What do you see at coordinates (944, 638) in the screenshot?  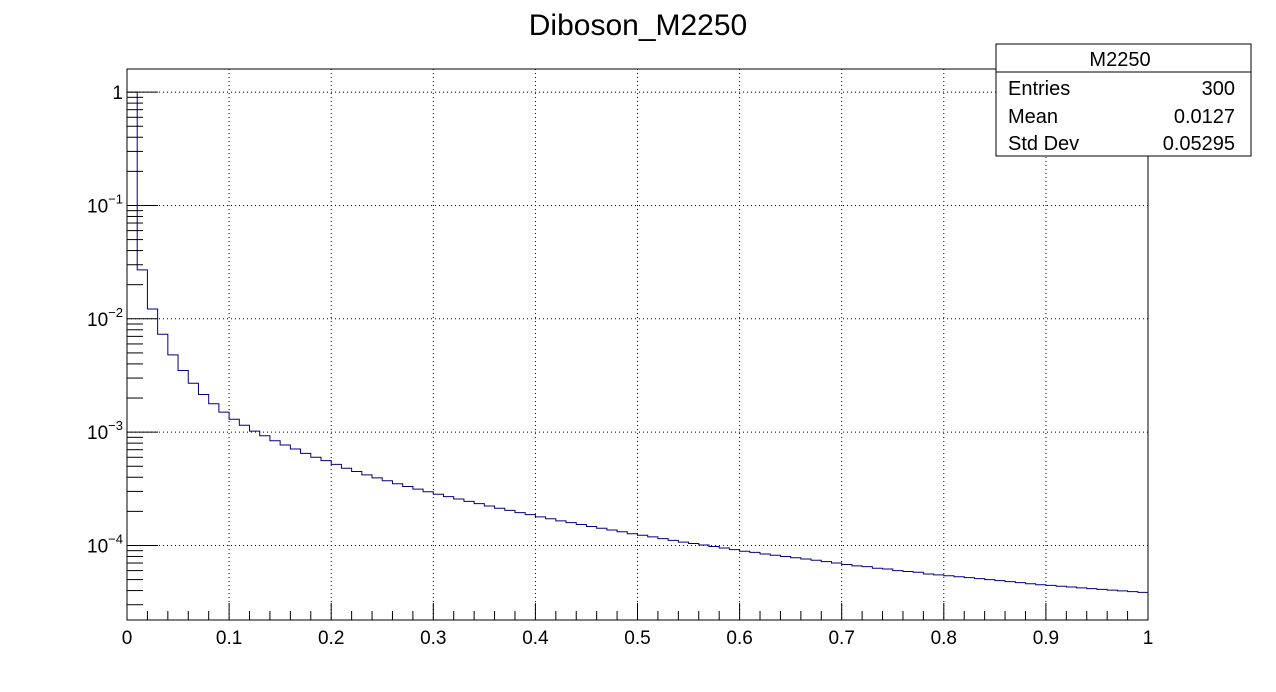 I see `x-tick-label: 0.8` at bounding box center [944, 638].